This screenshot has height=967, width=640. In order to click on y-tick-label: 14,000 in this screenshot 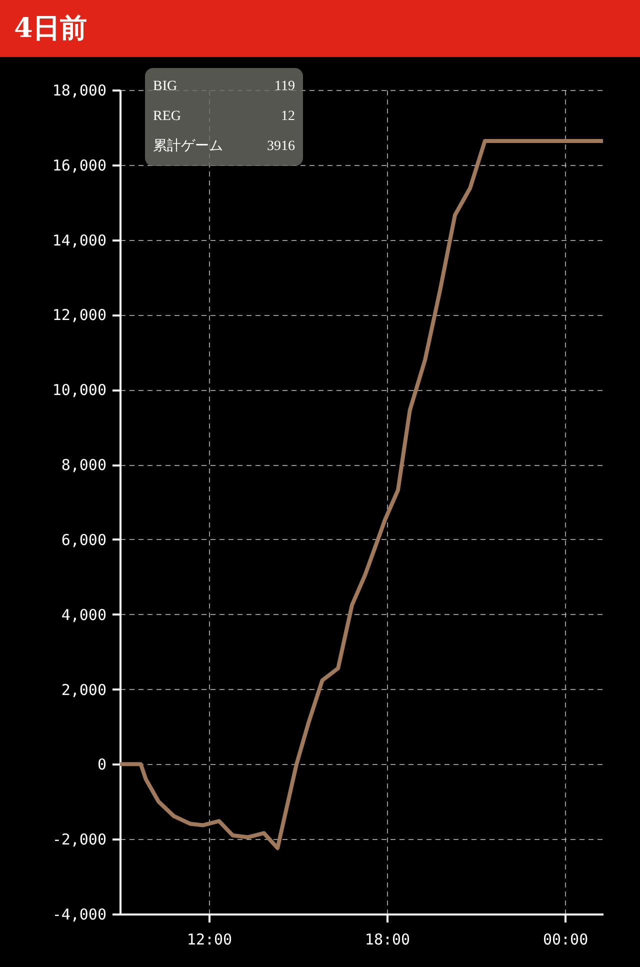, I will do `click(79, 240)`.